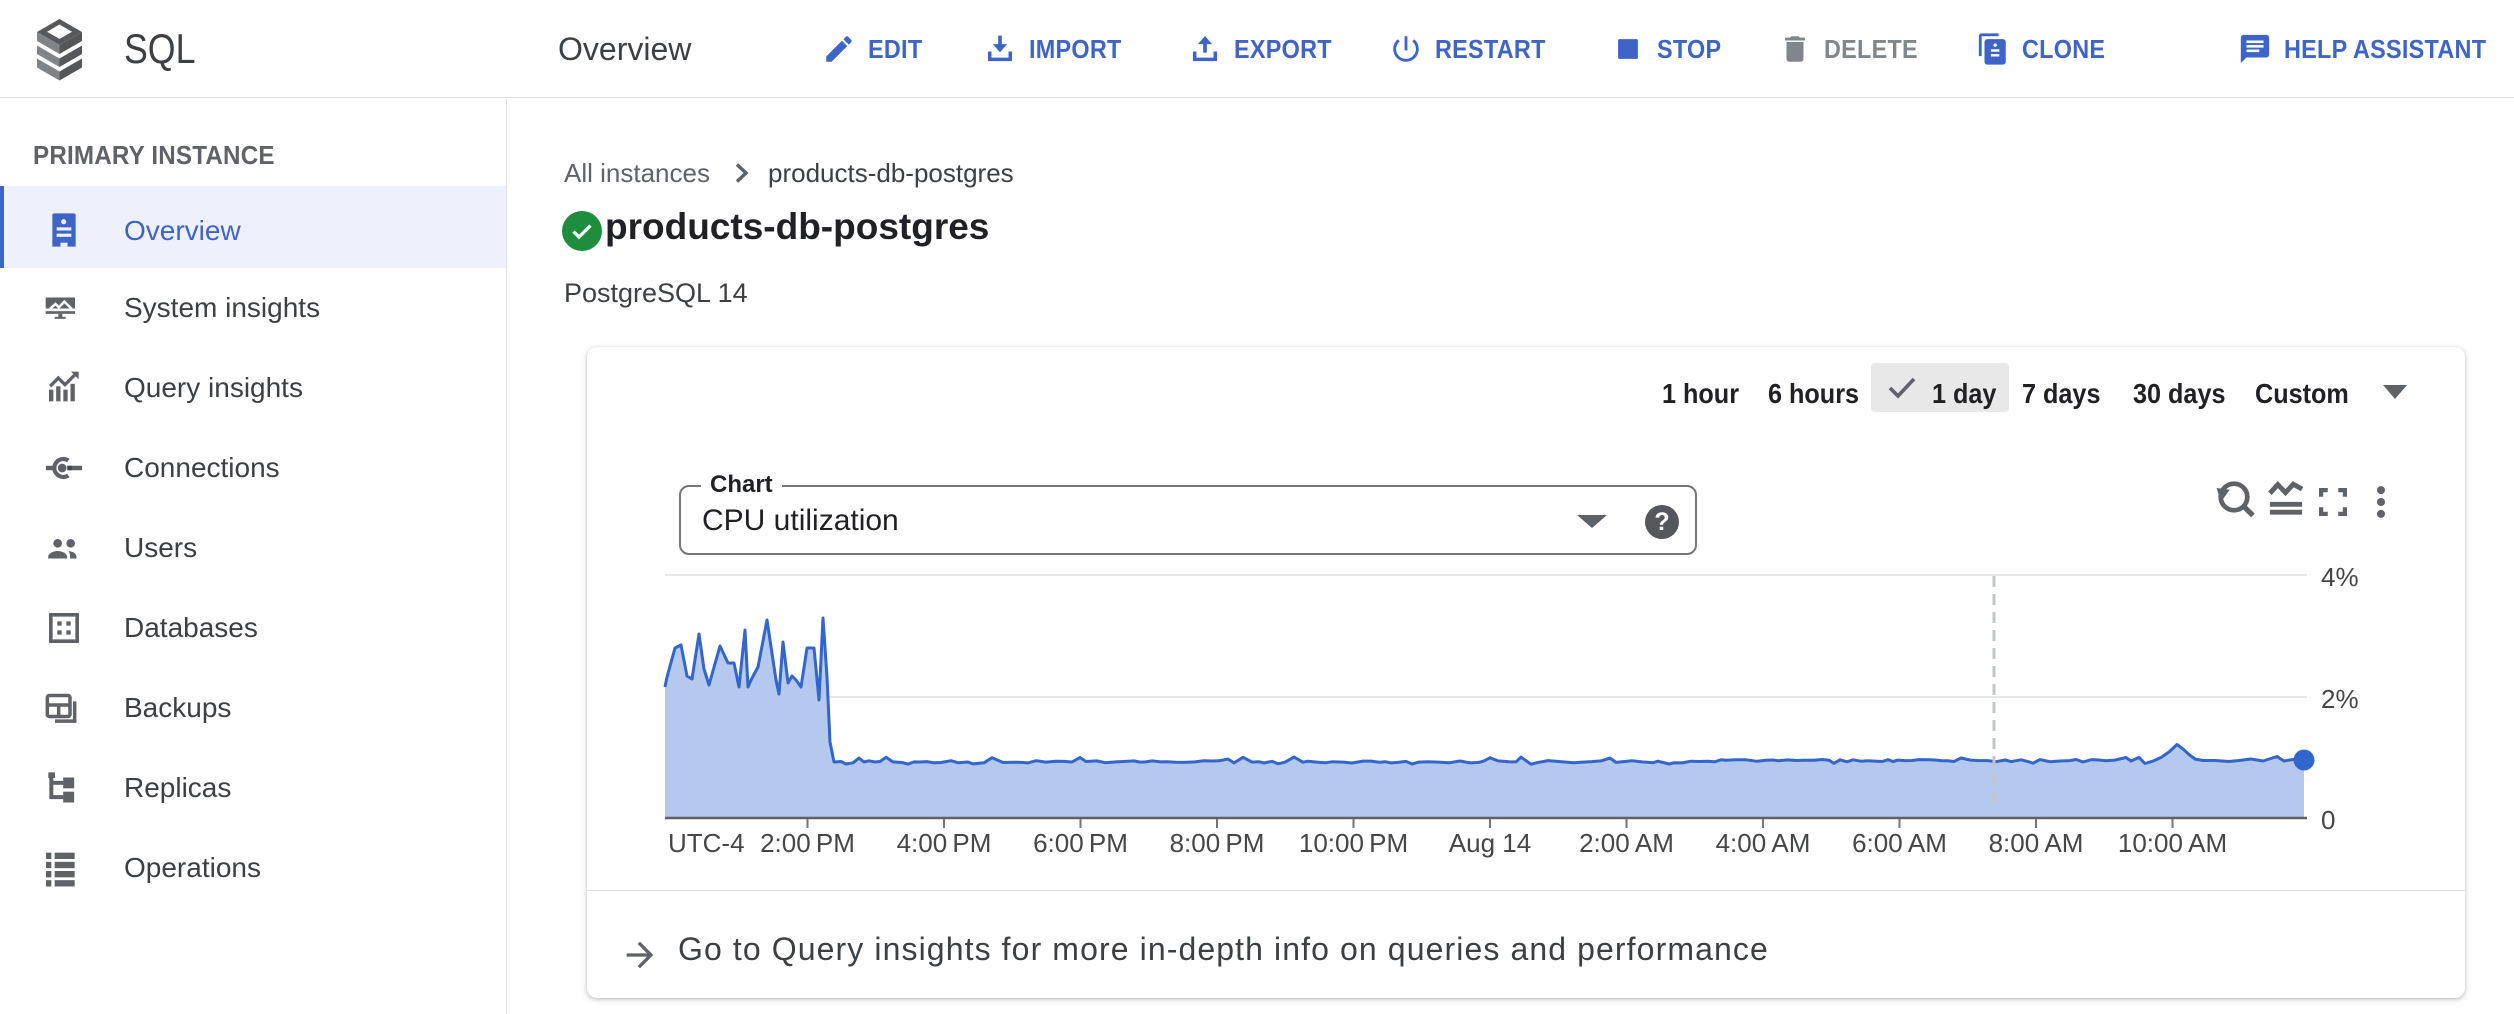 Image resolution: width=2514 pixels, height=1014 pixels. I want to click on svg-text: UTC-4, so click(706, 843).